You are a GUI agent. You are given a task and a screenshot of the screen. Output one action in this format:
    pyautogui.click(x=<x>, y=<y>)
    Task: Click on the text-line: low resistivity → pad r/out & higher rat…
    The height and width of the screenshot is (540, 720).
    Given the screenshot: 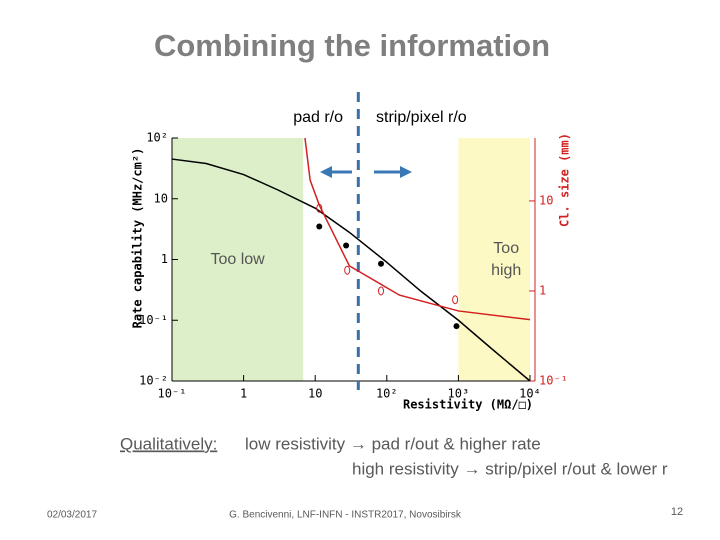 What is the action you would take?
    pyautogui.click(x=393, y=443)
    